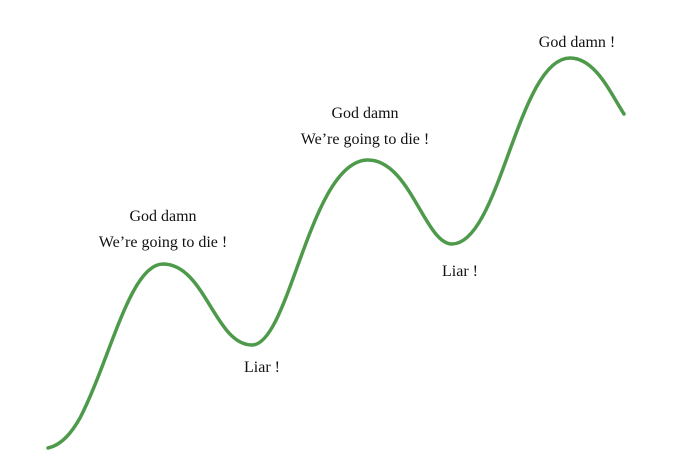  I want to click on trough-1-annotation: Liar !, so click(262, 368).